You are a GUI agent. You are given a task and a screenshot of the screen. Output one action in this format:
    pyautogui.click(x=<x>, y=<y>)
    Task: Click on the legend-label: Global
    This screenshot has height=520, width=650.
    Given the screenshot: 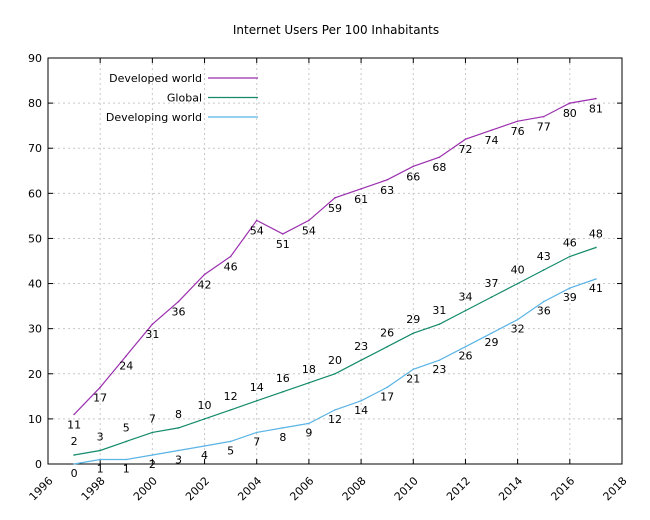 What is the action you would take?
    pyautogui.click(x=184, y=98)
    